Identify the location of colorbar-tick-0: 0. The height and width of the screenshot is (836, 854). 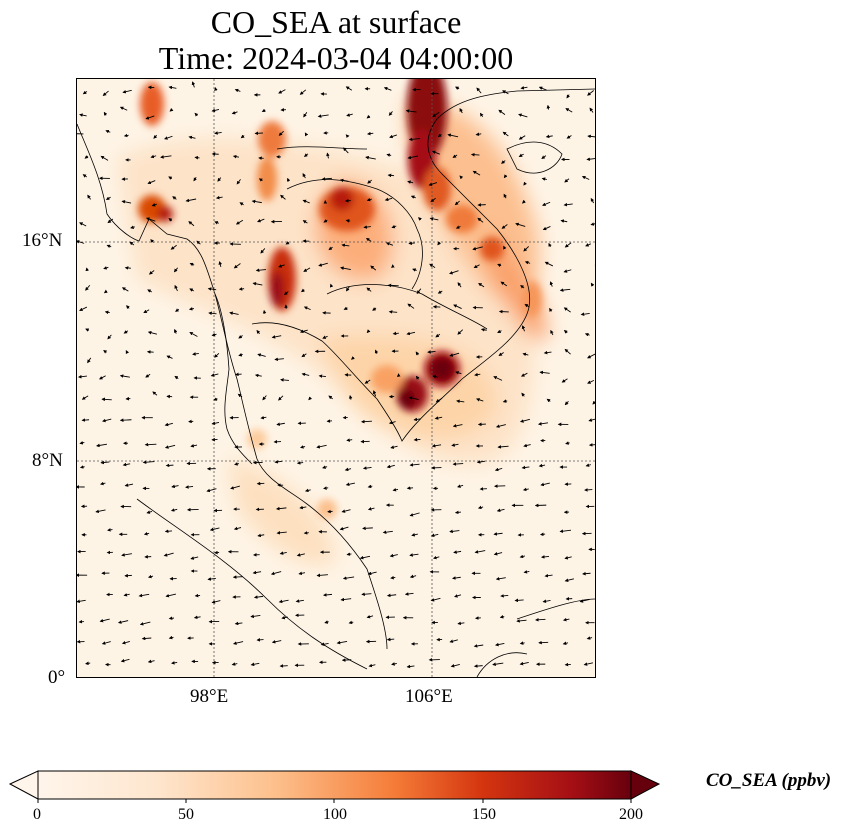
(37, 814).